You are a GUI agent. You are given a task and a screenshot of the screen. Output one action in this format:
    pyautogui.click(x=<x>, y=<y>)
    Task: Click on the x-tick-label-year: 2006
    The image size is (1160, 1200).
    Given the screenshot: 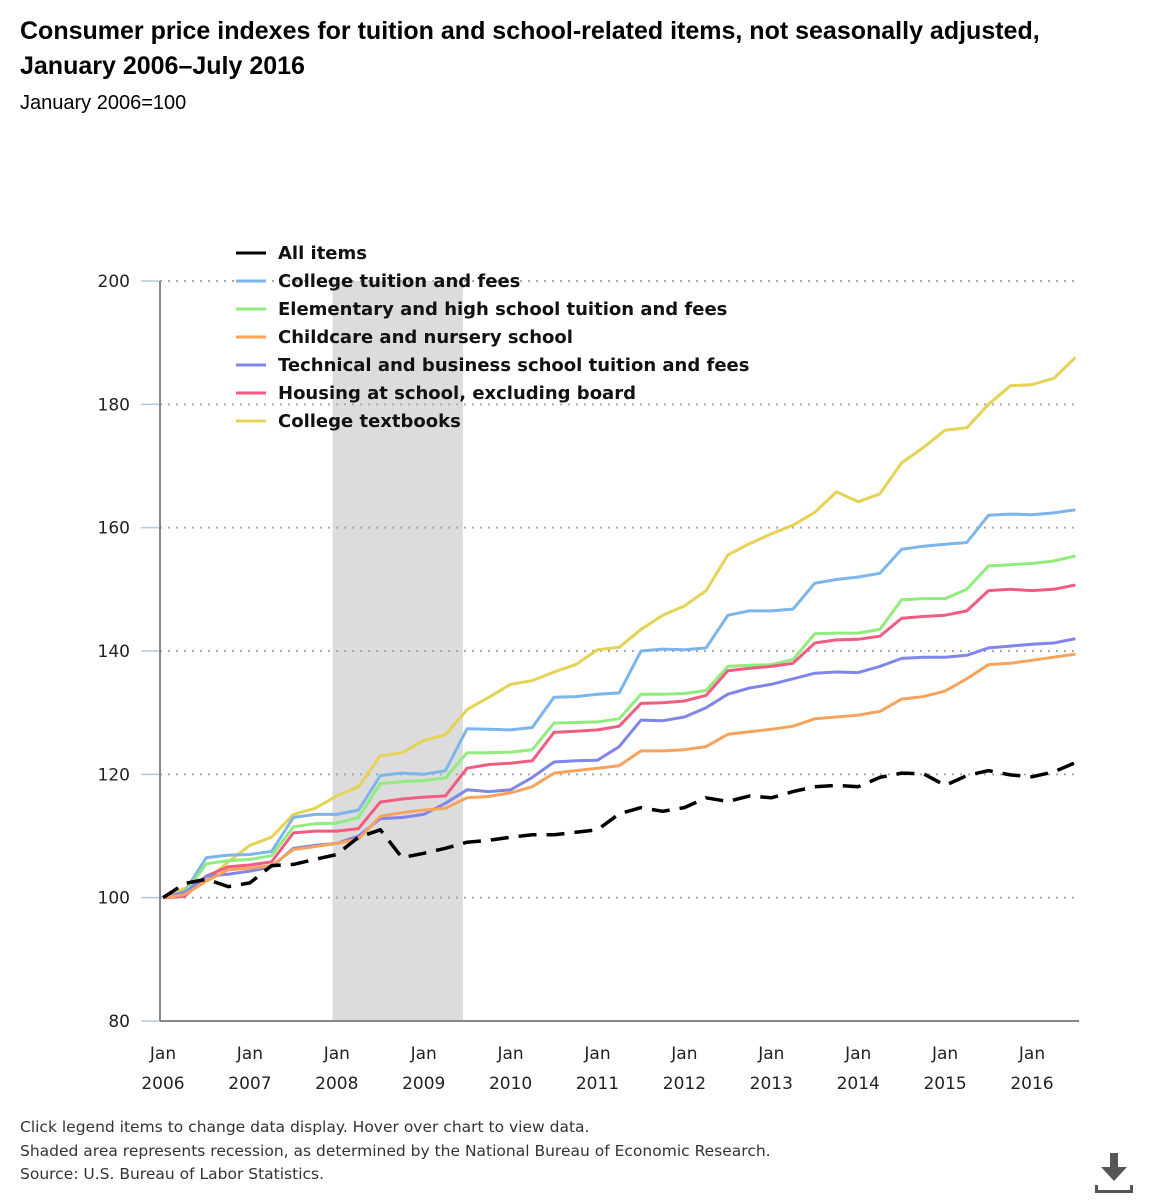 What is the action you would take?
    pyautogui.click(x=162, y=1084)
    